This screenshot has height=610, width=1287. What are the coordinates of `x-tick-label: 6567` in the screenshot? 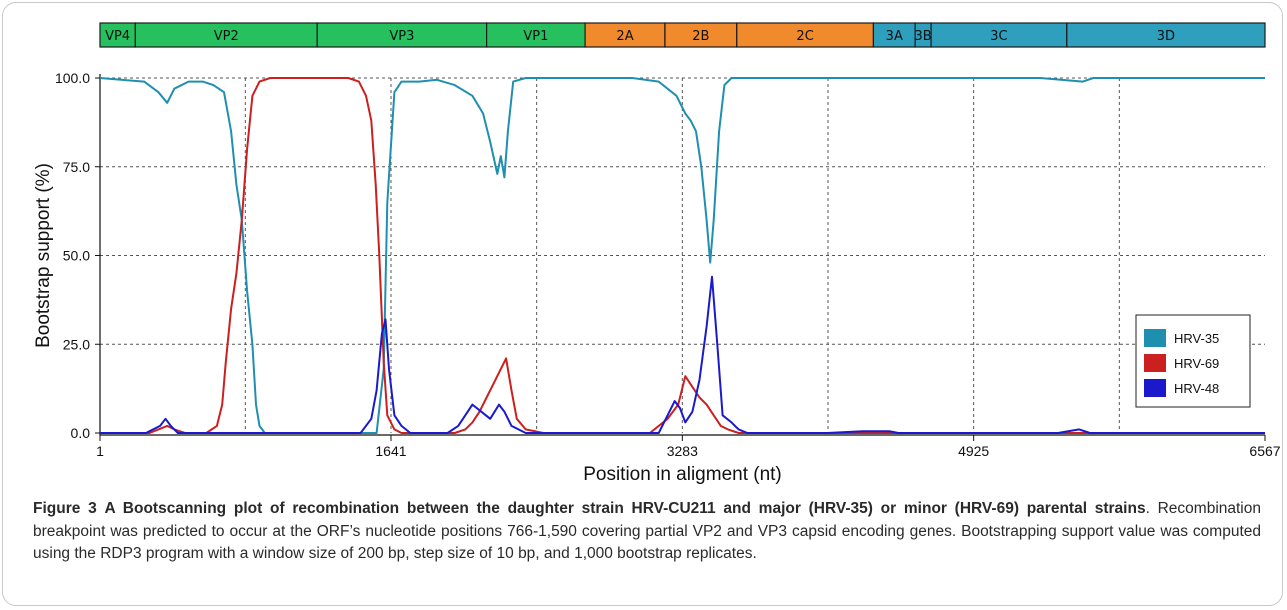 It's located at (1264, 451).